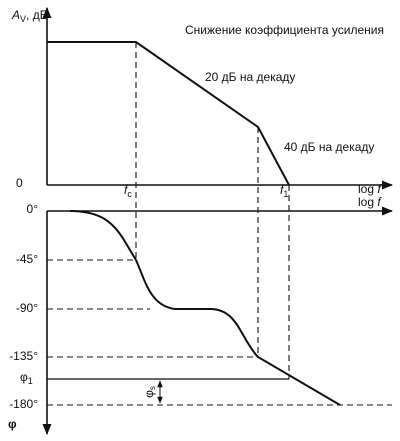 The height and width of the screenshot is (441, 400). I want to click on slope1-label: 20 дБ на декаду, so click(250, 77).